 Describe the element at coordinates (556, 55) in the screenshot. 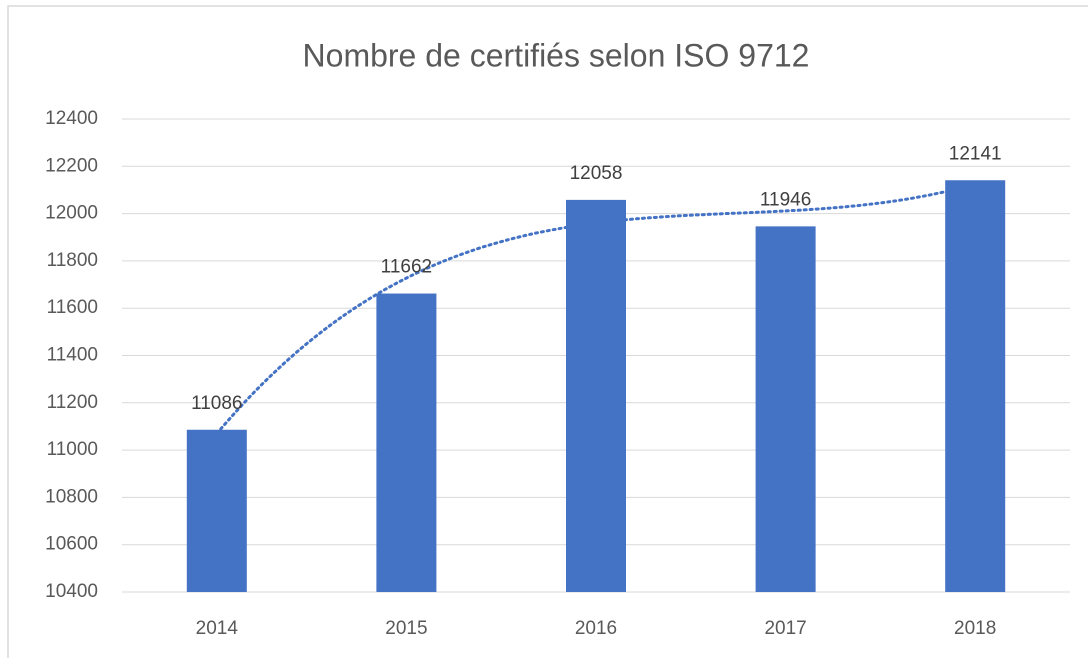

I see `chart-title: Nombre de certifiés selon ISO 9712` at that location.